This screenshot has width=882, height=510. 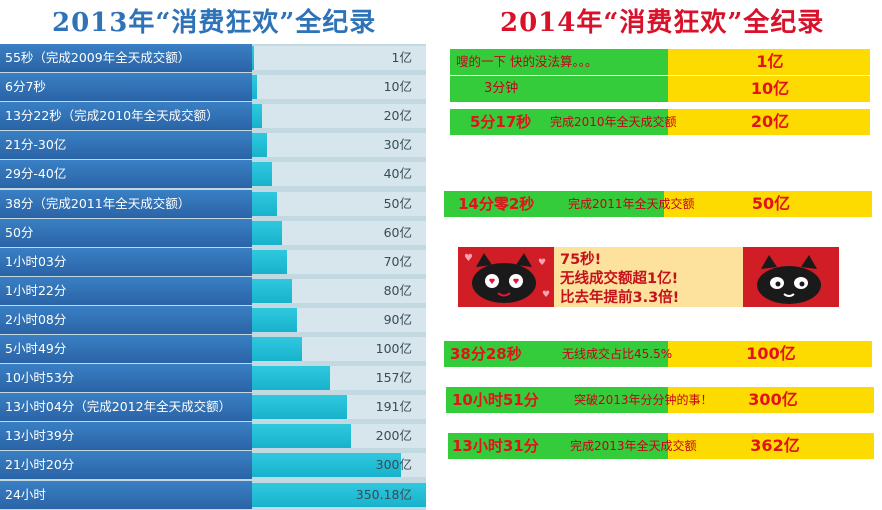 I want to click on bar-row: 2小时08分 90亿, so click(x=213, y=319).